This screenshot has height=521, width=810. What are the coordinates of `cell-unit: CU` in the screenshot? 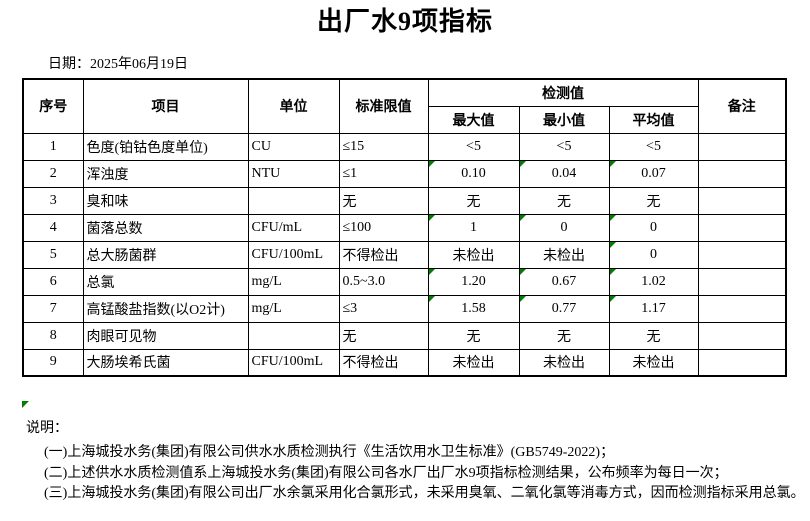 It's located at (293, 146).